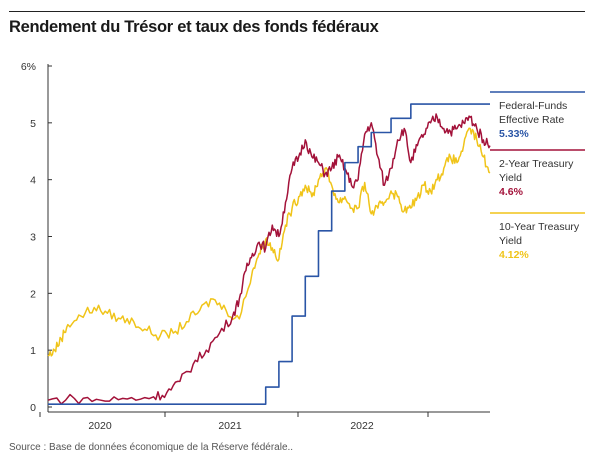 The image size is (594, 471). I want to click on y-tick-label: 4, so click(33, 181).